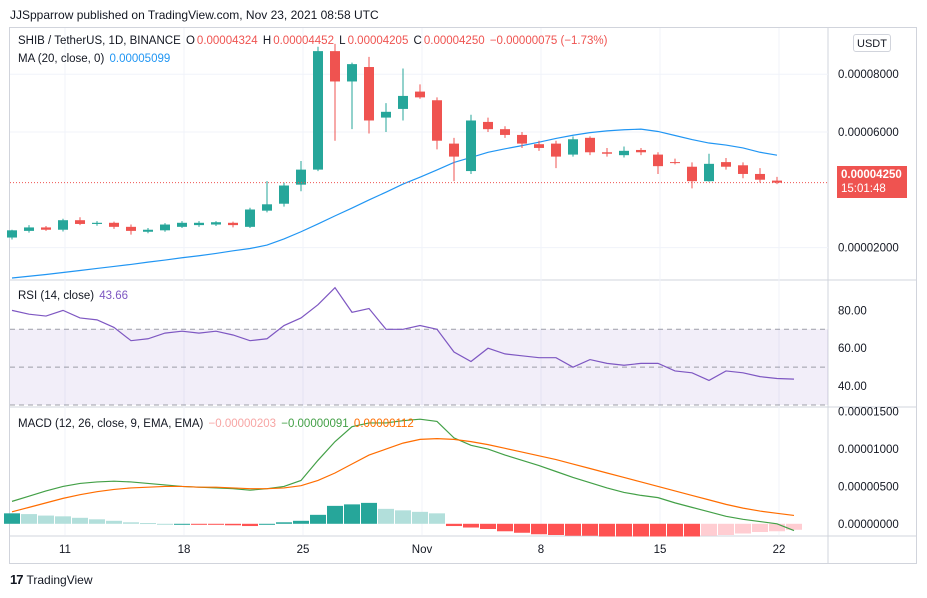 This screenshot has width=927, height=598. What do you see at coordinates (74, 296) in the screenshot?
I see `rsi-legend: RSI (14, close) 43.66` at bounding box center [74, 296].